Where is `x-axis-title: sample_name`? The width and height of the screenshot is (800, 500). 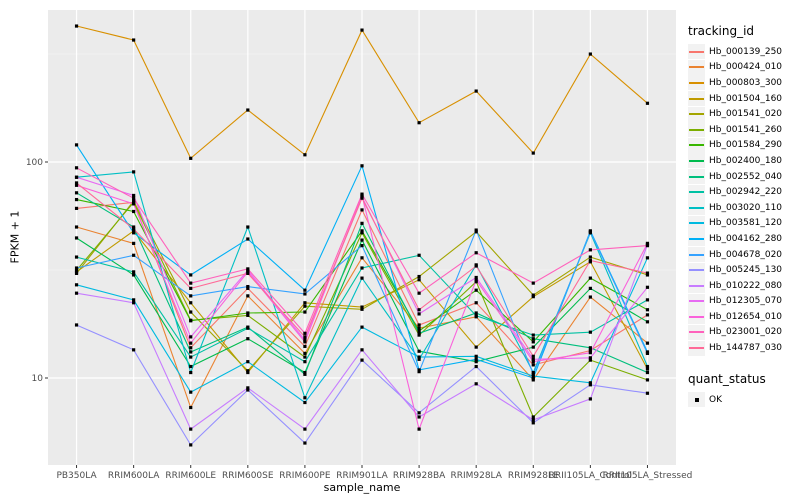
x-axis-title: sample_name is located at coordinates (362, 487).